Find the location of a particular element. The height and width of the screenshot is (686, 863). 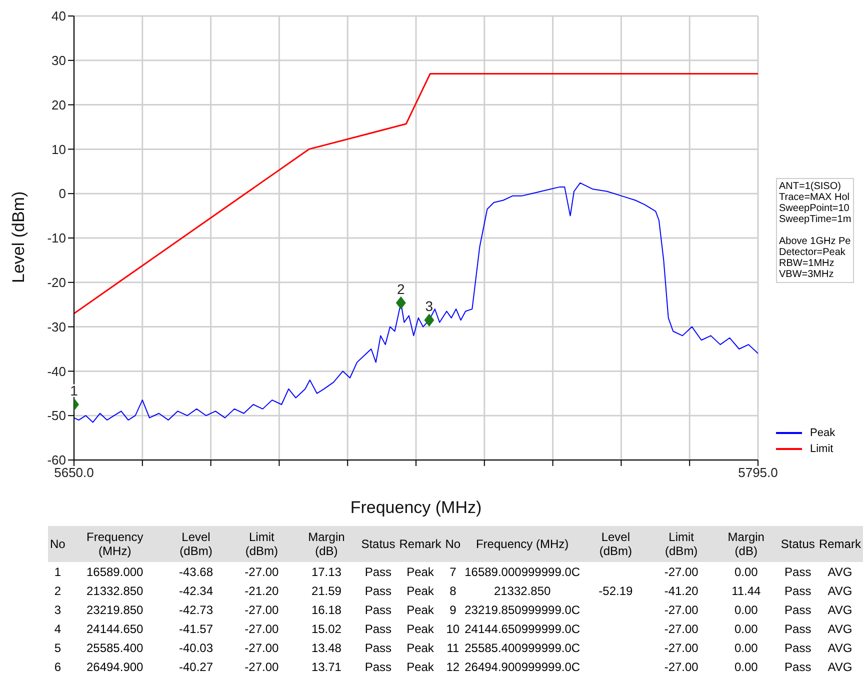

y-tick-label: -50 is located at coordinates (56, 416).